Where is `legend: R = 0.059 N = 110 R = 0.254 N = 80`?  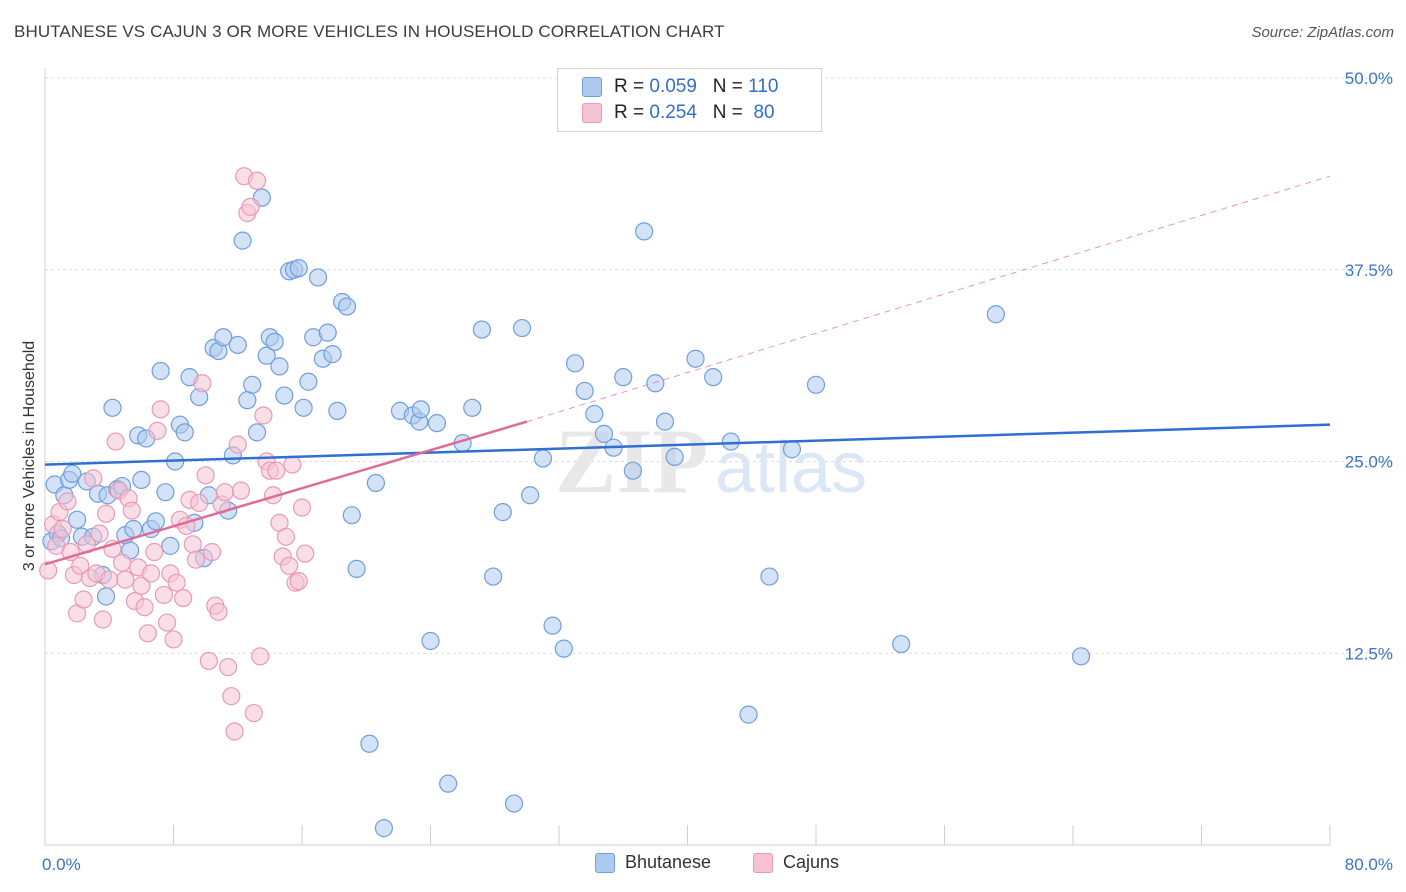
legend: R = 0.059 N = 110 R = 0.254 N = 80 is located at coordinates (689, 100).